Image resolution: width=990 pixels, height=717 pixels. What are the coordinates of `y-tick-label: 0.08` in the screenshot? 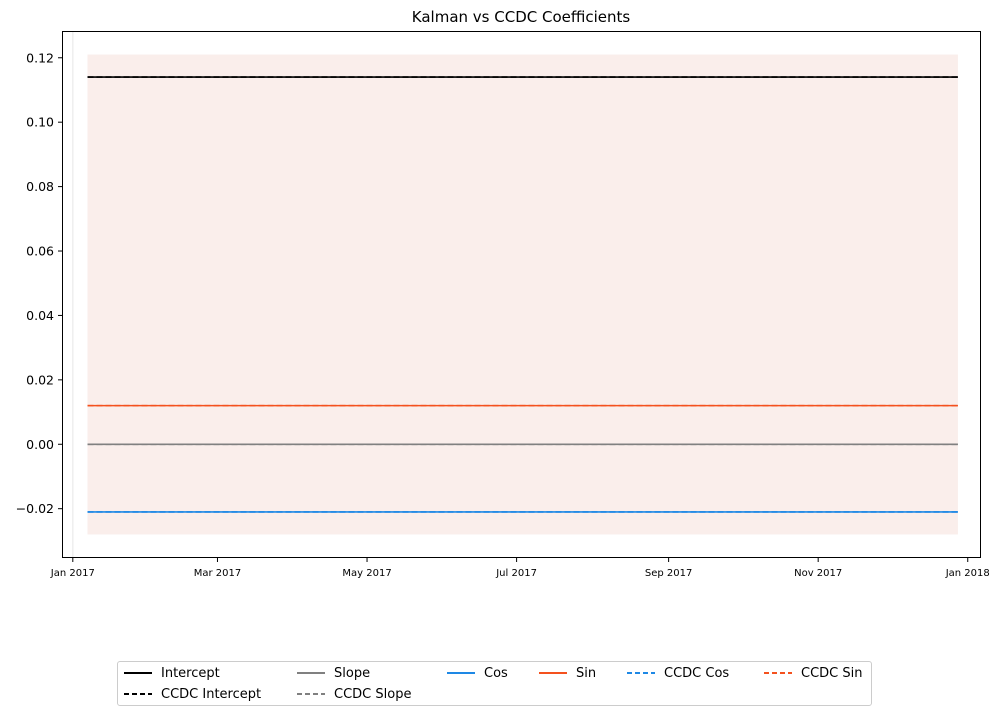 It's located at (40, 186).